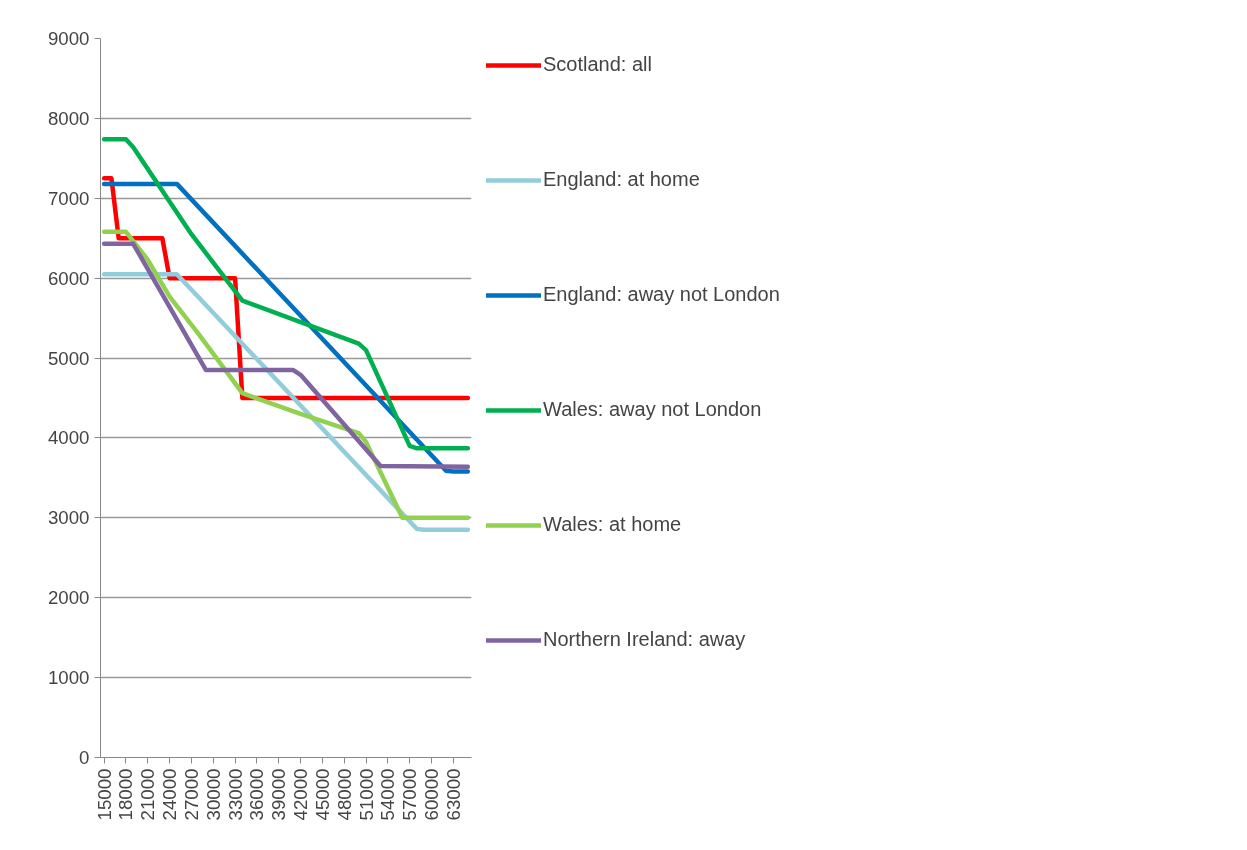 Image resolution: width=1247 pixels, height=850 pixels. Describe the element at coordinates (213, 794) in the screenshot. I see `x-tick-label: 30000` at that location.